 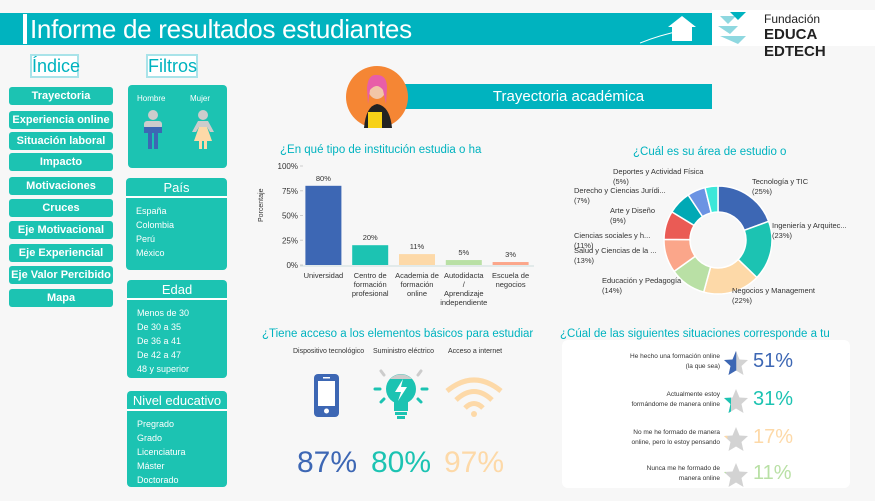 I want to click on nav-impacto: Impacto, so click(x=61, y=162).